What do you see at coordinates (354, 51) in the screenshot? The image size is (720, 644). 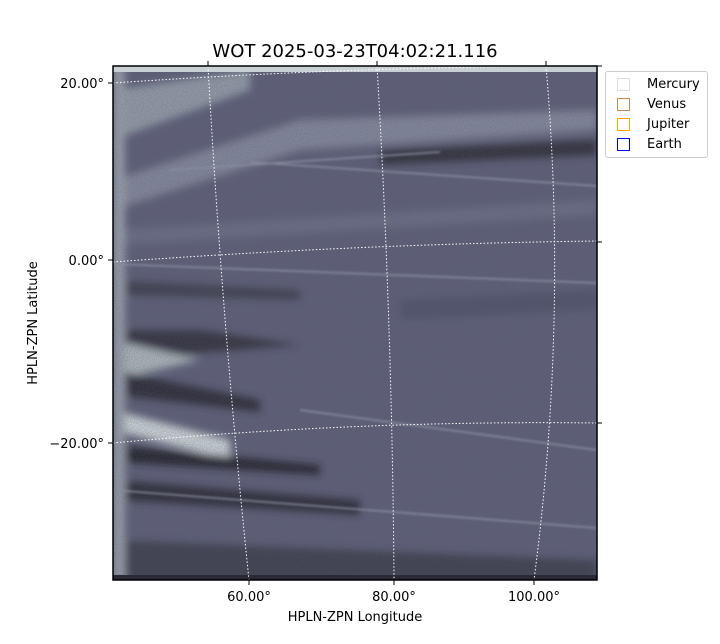 I see `chart-title: WOT 2025-03-23T04:02:21.116` at bounding box center [354, 51].